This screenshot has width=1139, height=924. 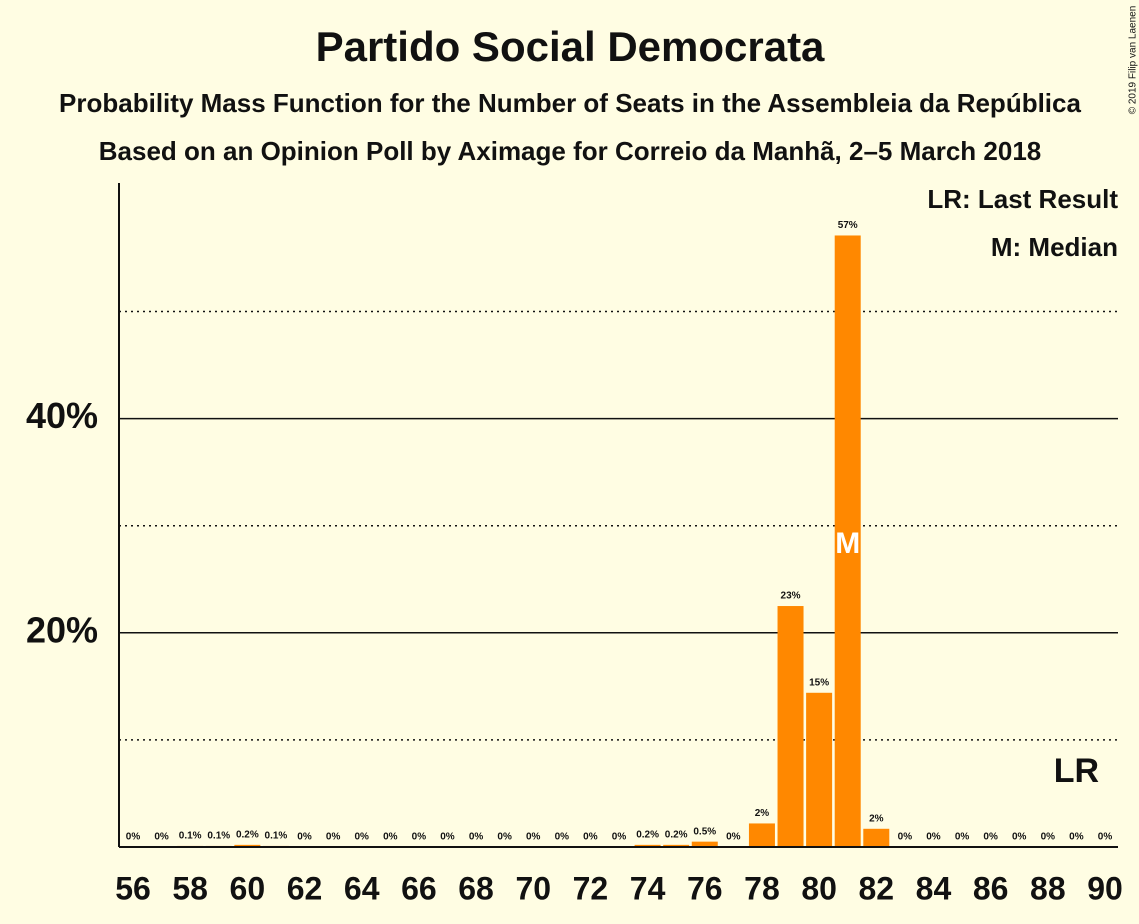 What do you see at coordinates (991, 888) in the screenshot?
I see `x-tick-label: 86` at bounding box center [991, 888].